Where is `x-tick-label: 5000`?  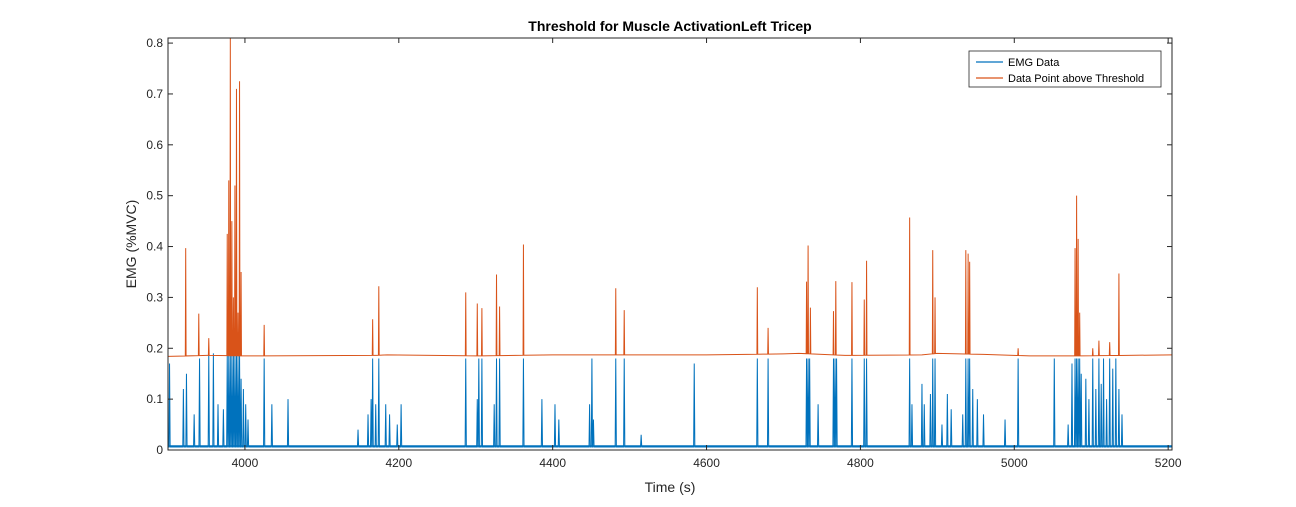
x-tick-label: 5000 is located at coordinates (1014, 463).